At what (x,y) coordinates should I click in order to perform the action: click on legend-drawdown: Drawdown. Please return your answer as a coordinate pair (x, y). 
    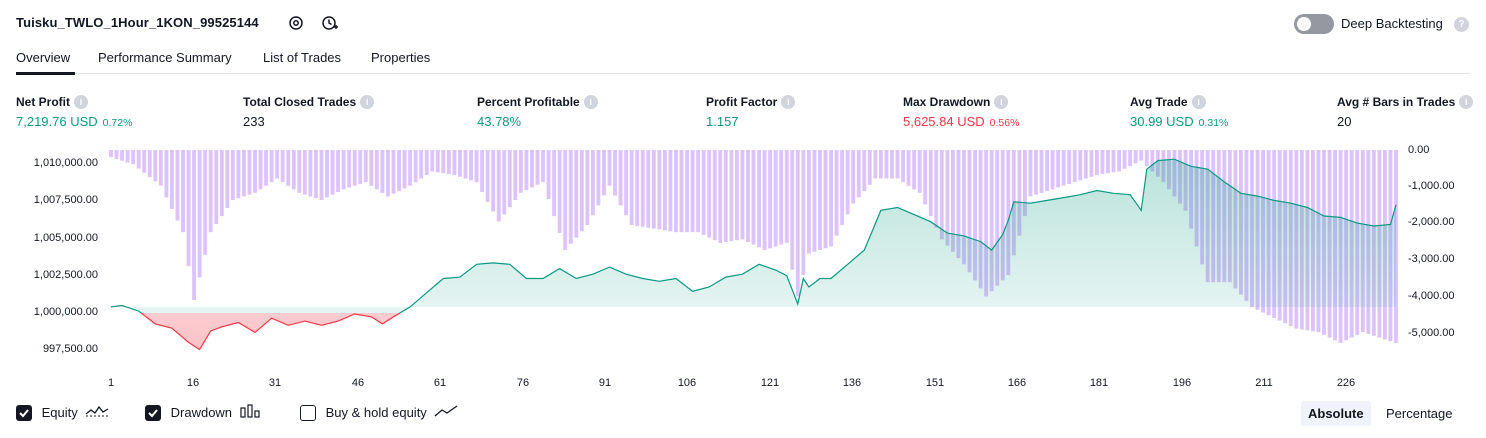
    Looking at the image, I should click on (202, 412).